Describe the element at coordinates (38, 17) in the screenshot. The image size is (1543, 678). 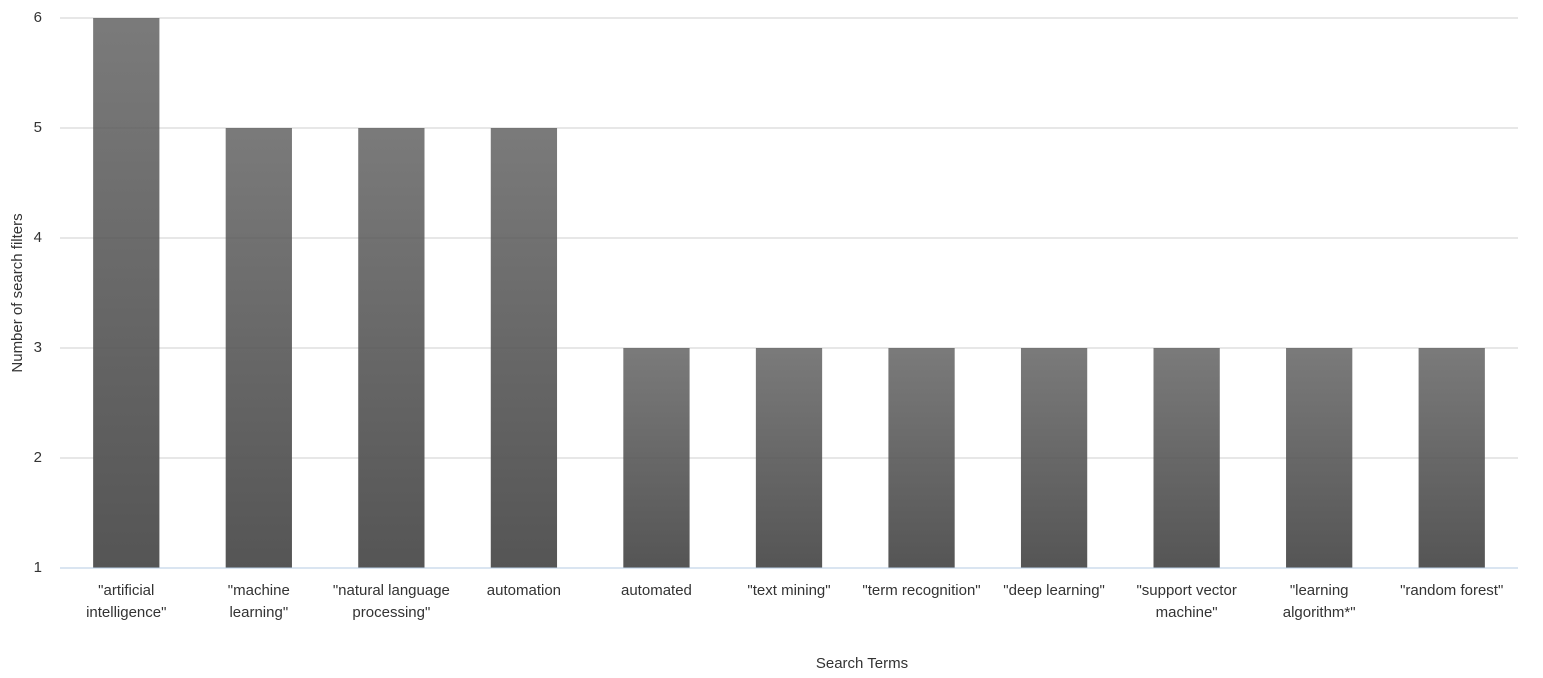
I see `y-tick-label: 6` at that location.